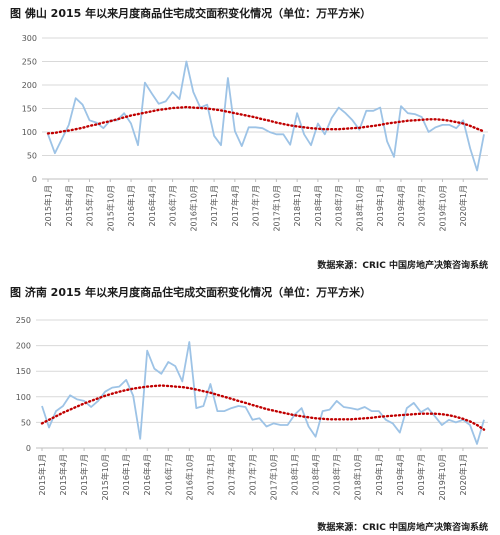 The width and height of the screenshot is (500, 535). Describe the element at coordinates (402, 528) in the screenshot. I see `chart-source-2: 数据来源：CRIC 中国房地产决策咨询系统` at that location.